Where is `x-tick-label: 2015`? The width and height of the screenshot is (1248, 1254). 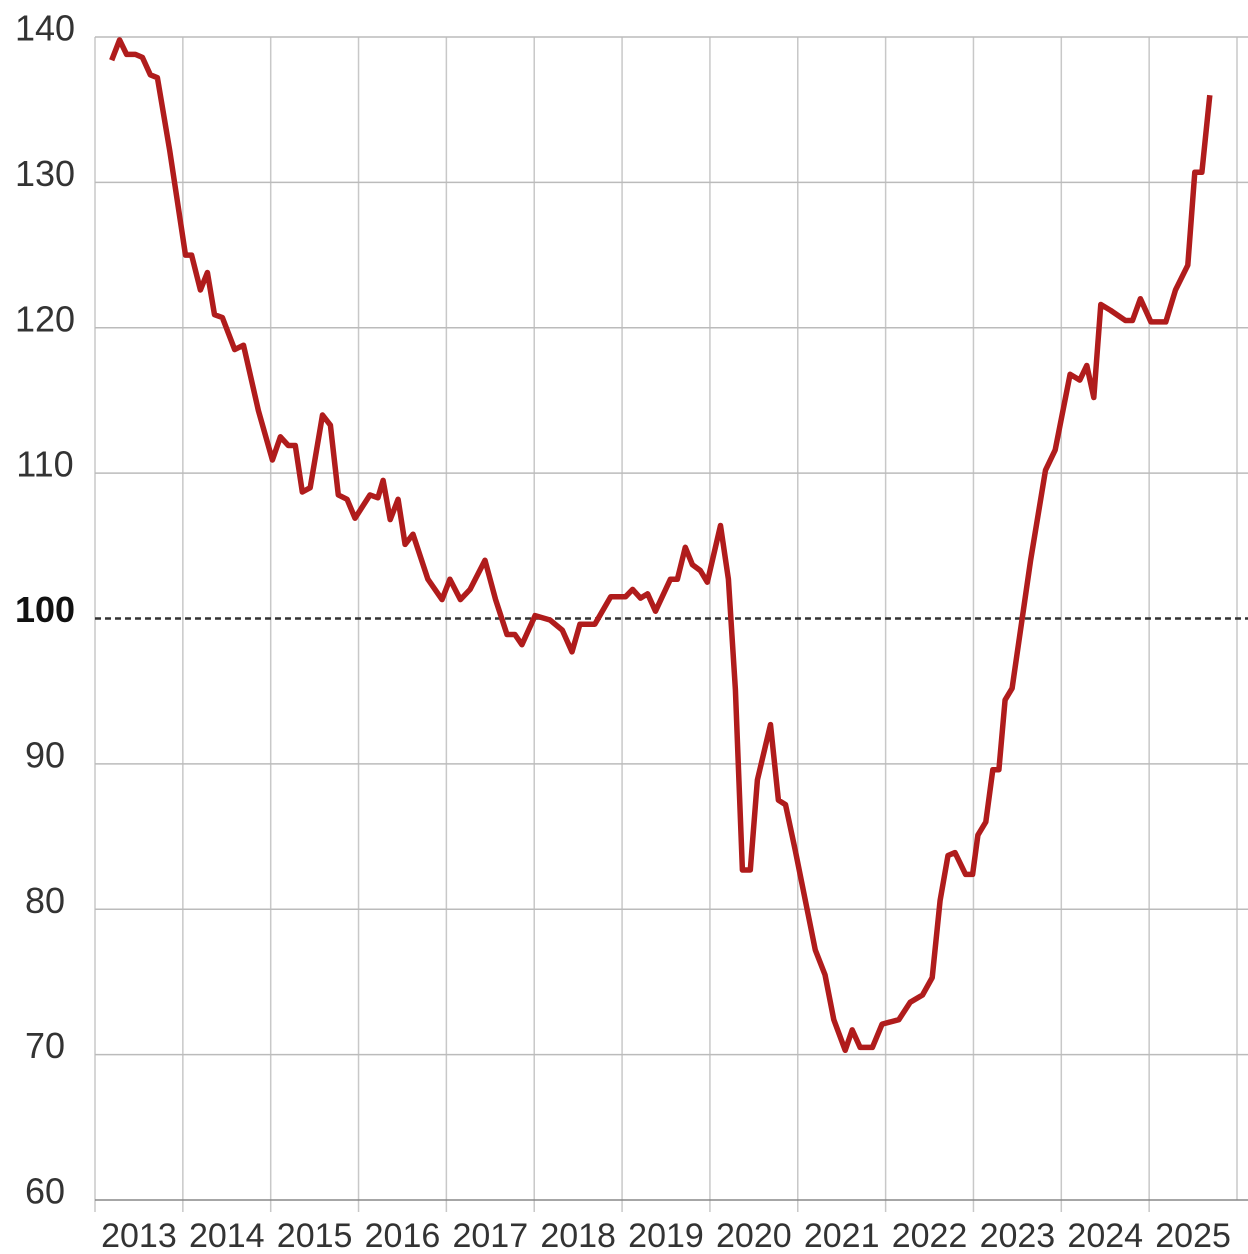 x-tick-label: 2015 is located at coordinates (315, 1235).